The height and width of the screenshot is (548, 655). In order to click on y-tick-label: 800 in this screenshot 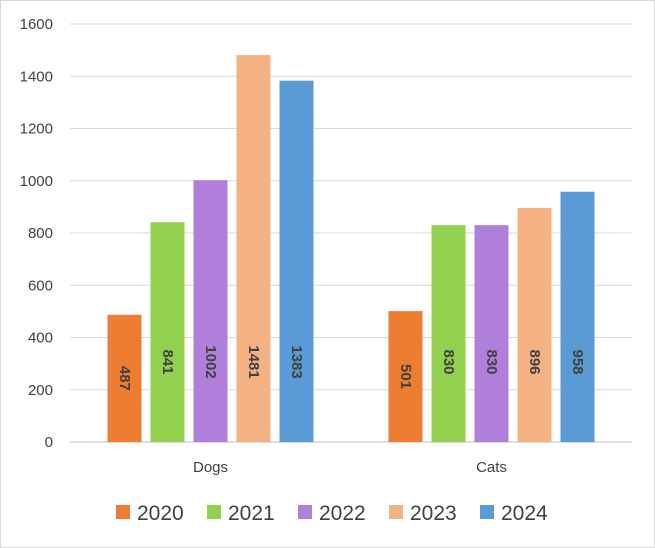, I will do `click(40, 233)`.